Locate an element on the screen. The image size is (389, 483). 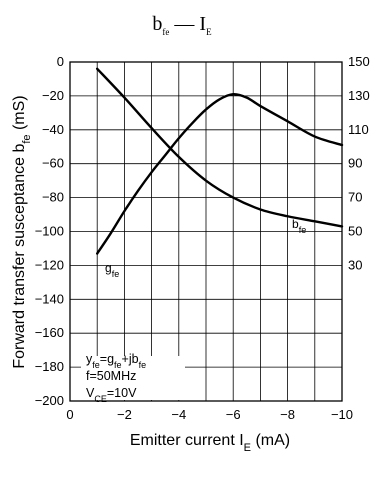
x-tick-label: −2 is located at coordinates (124, 414).